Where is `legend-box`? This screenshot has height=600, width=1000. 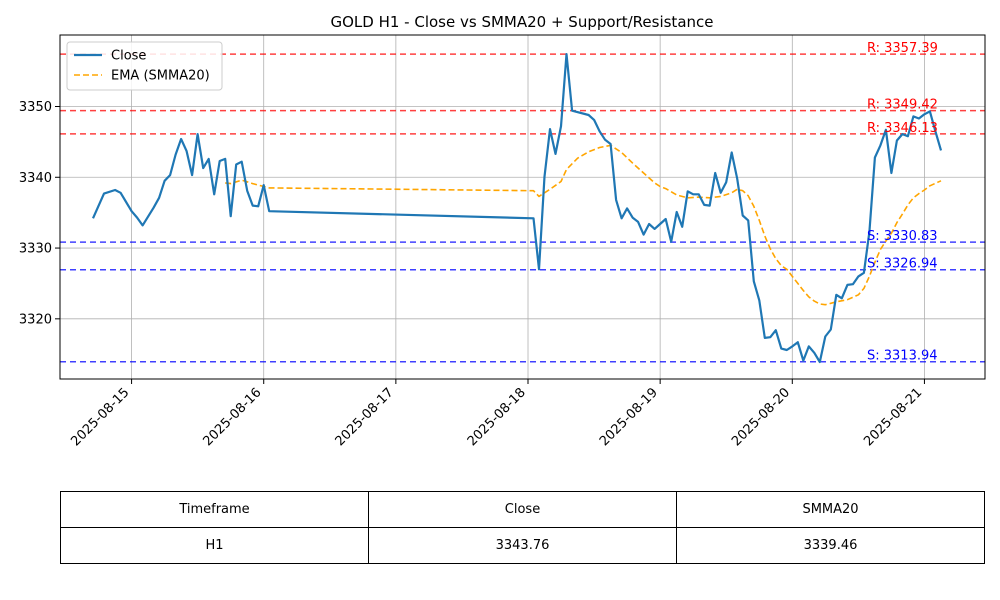
legend-box is located at coordinates (144, 66).